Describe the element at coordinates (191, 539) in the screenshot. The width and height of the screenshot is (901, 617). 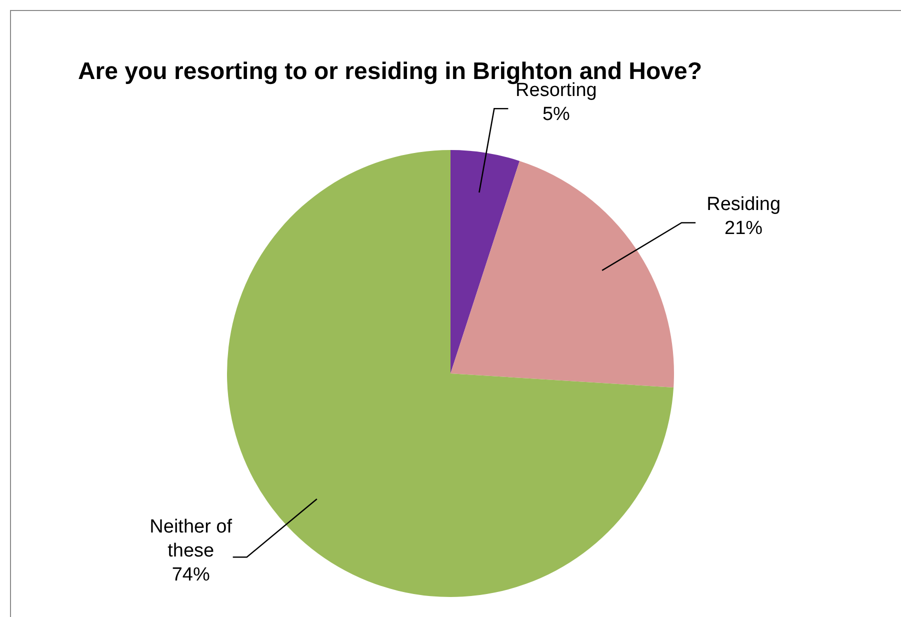
I see `slice-label: Neither of these` at that location.